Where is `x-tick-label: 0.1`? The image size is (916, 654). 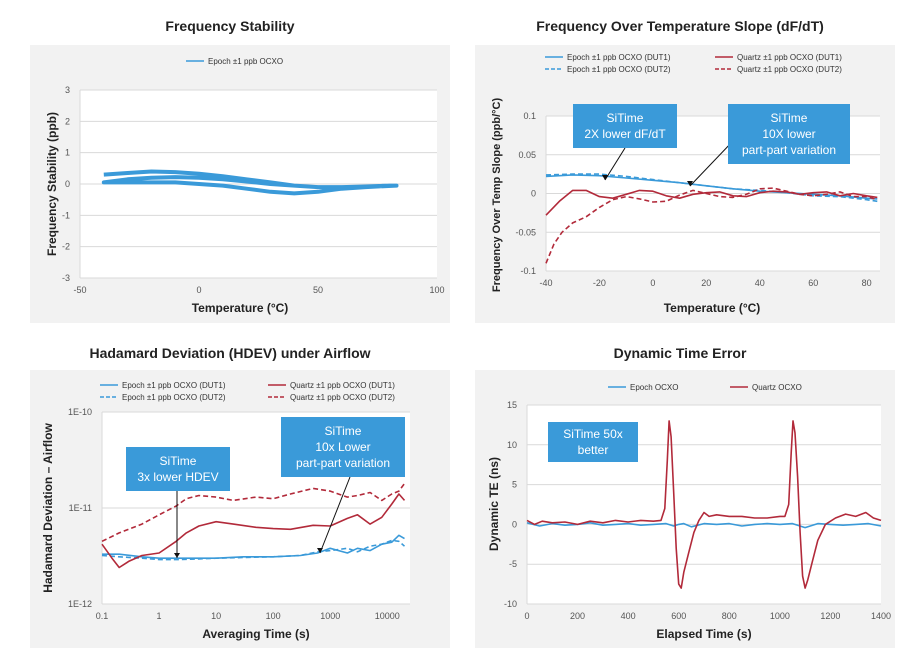
x-tick-label: 0.1 is located at coordinates (102, 616).